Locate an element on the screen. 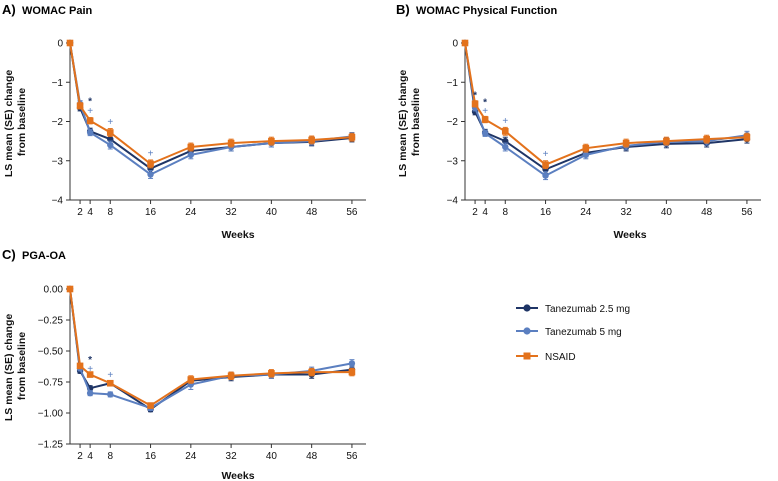  legend-item-nsaid: NSAID is located at coordinates (546, 357).